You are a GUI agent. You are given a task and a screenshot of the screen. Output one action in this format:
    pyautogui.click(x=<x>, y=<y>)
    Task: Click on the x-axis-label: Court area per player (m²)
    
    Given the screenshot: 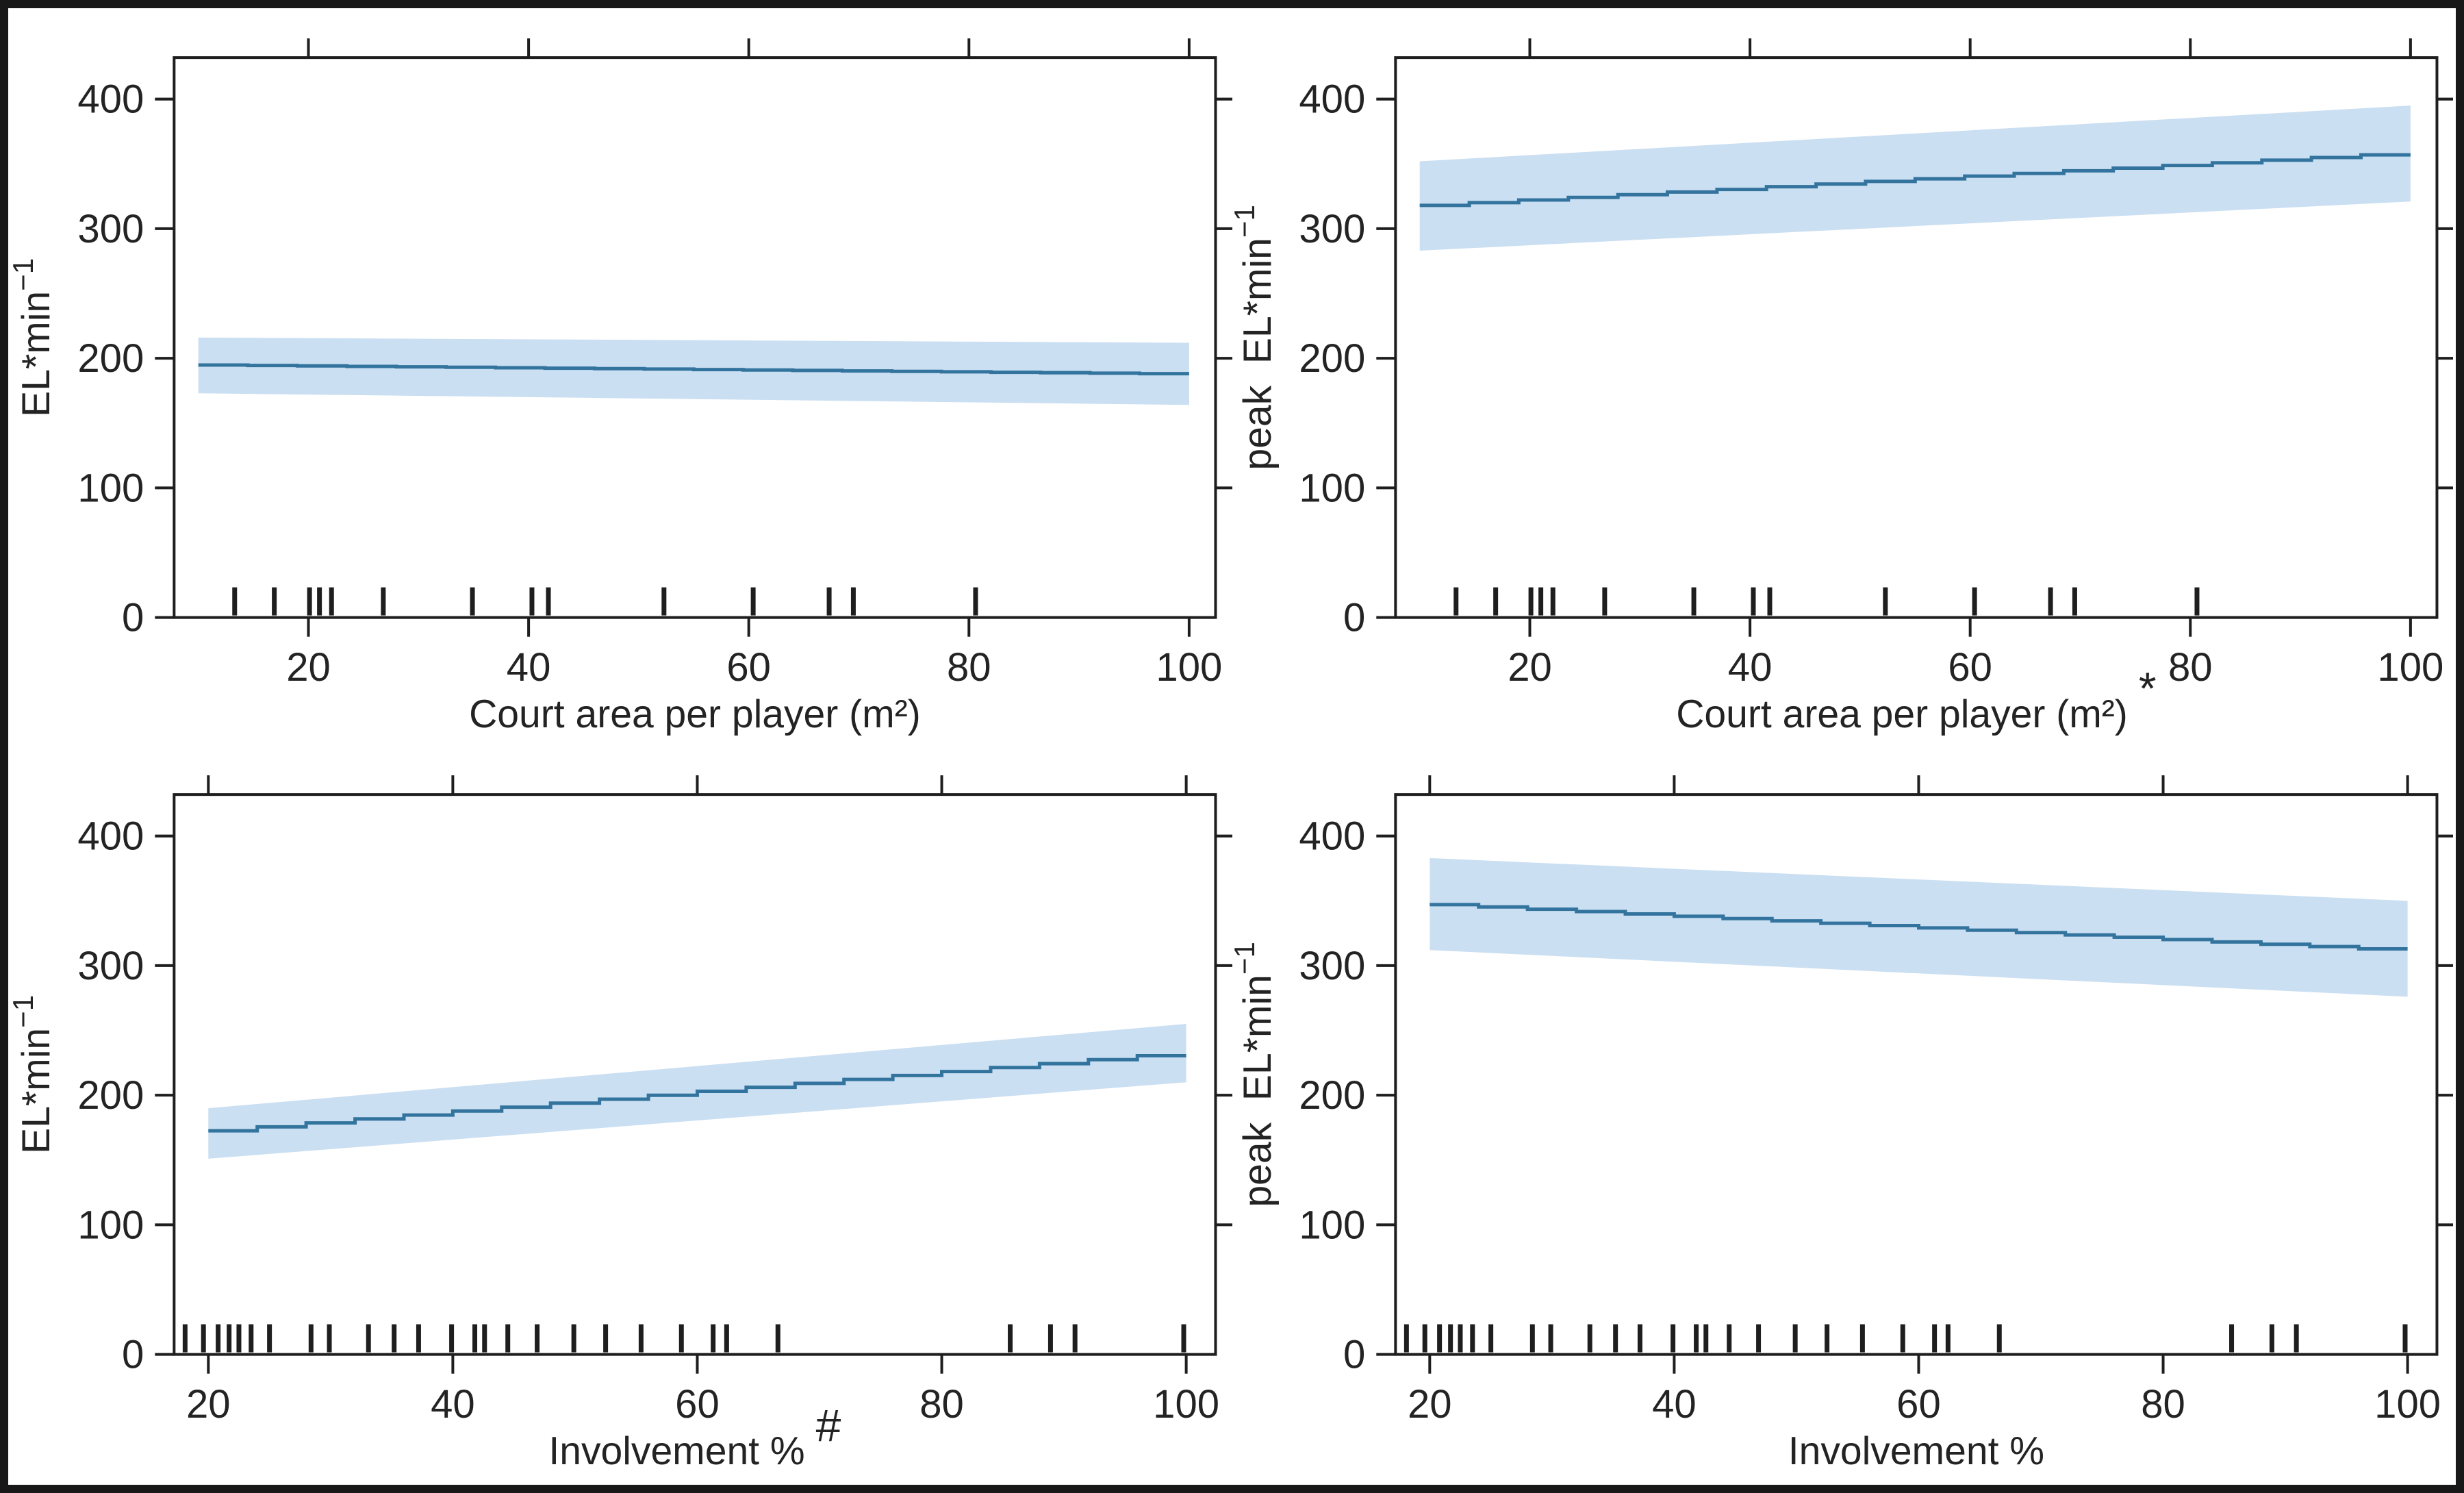 What is the action you would take?
    pyautogui.click(x=695, y=714)
    